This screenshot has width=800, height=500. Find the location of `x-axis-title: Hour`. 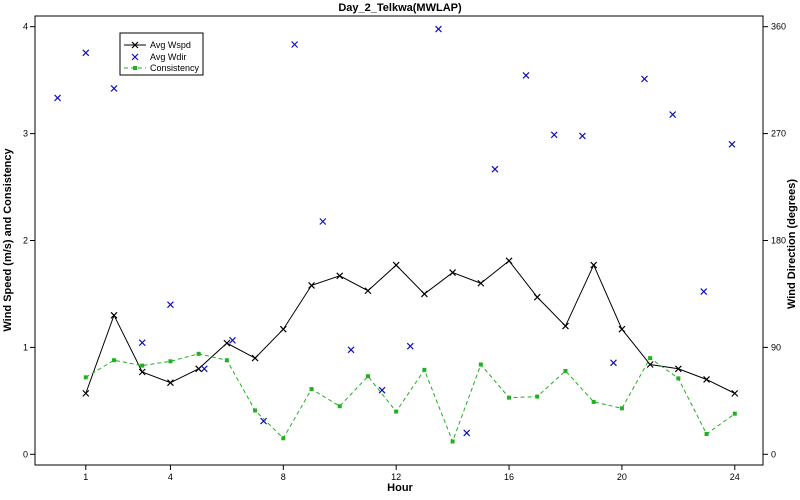

x-axis-title: Hour is located at coordinates (400, 488).